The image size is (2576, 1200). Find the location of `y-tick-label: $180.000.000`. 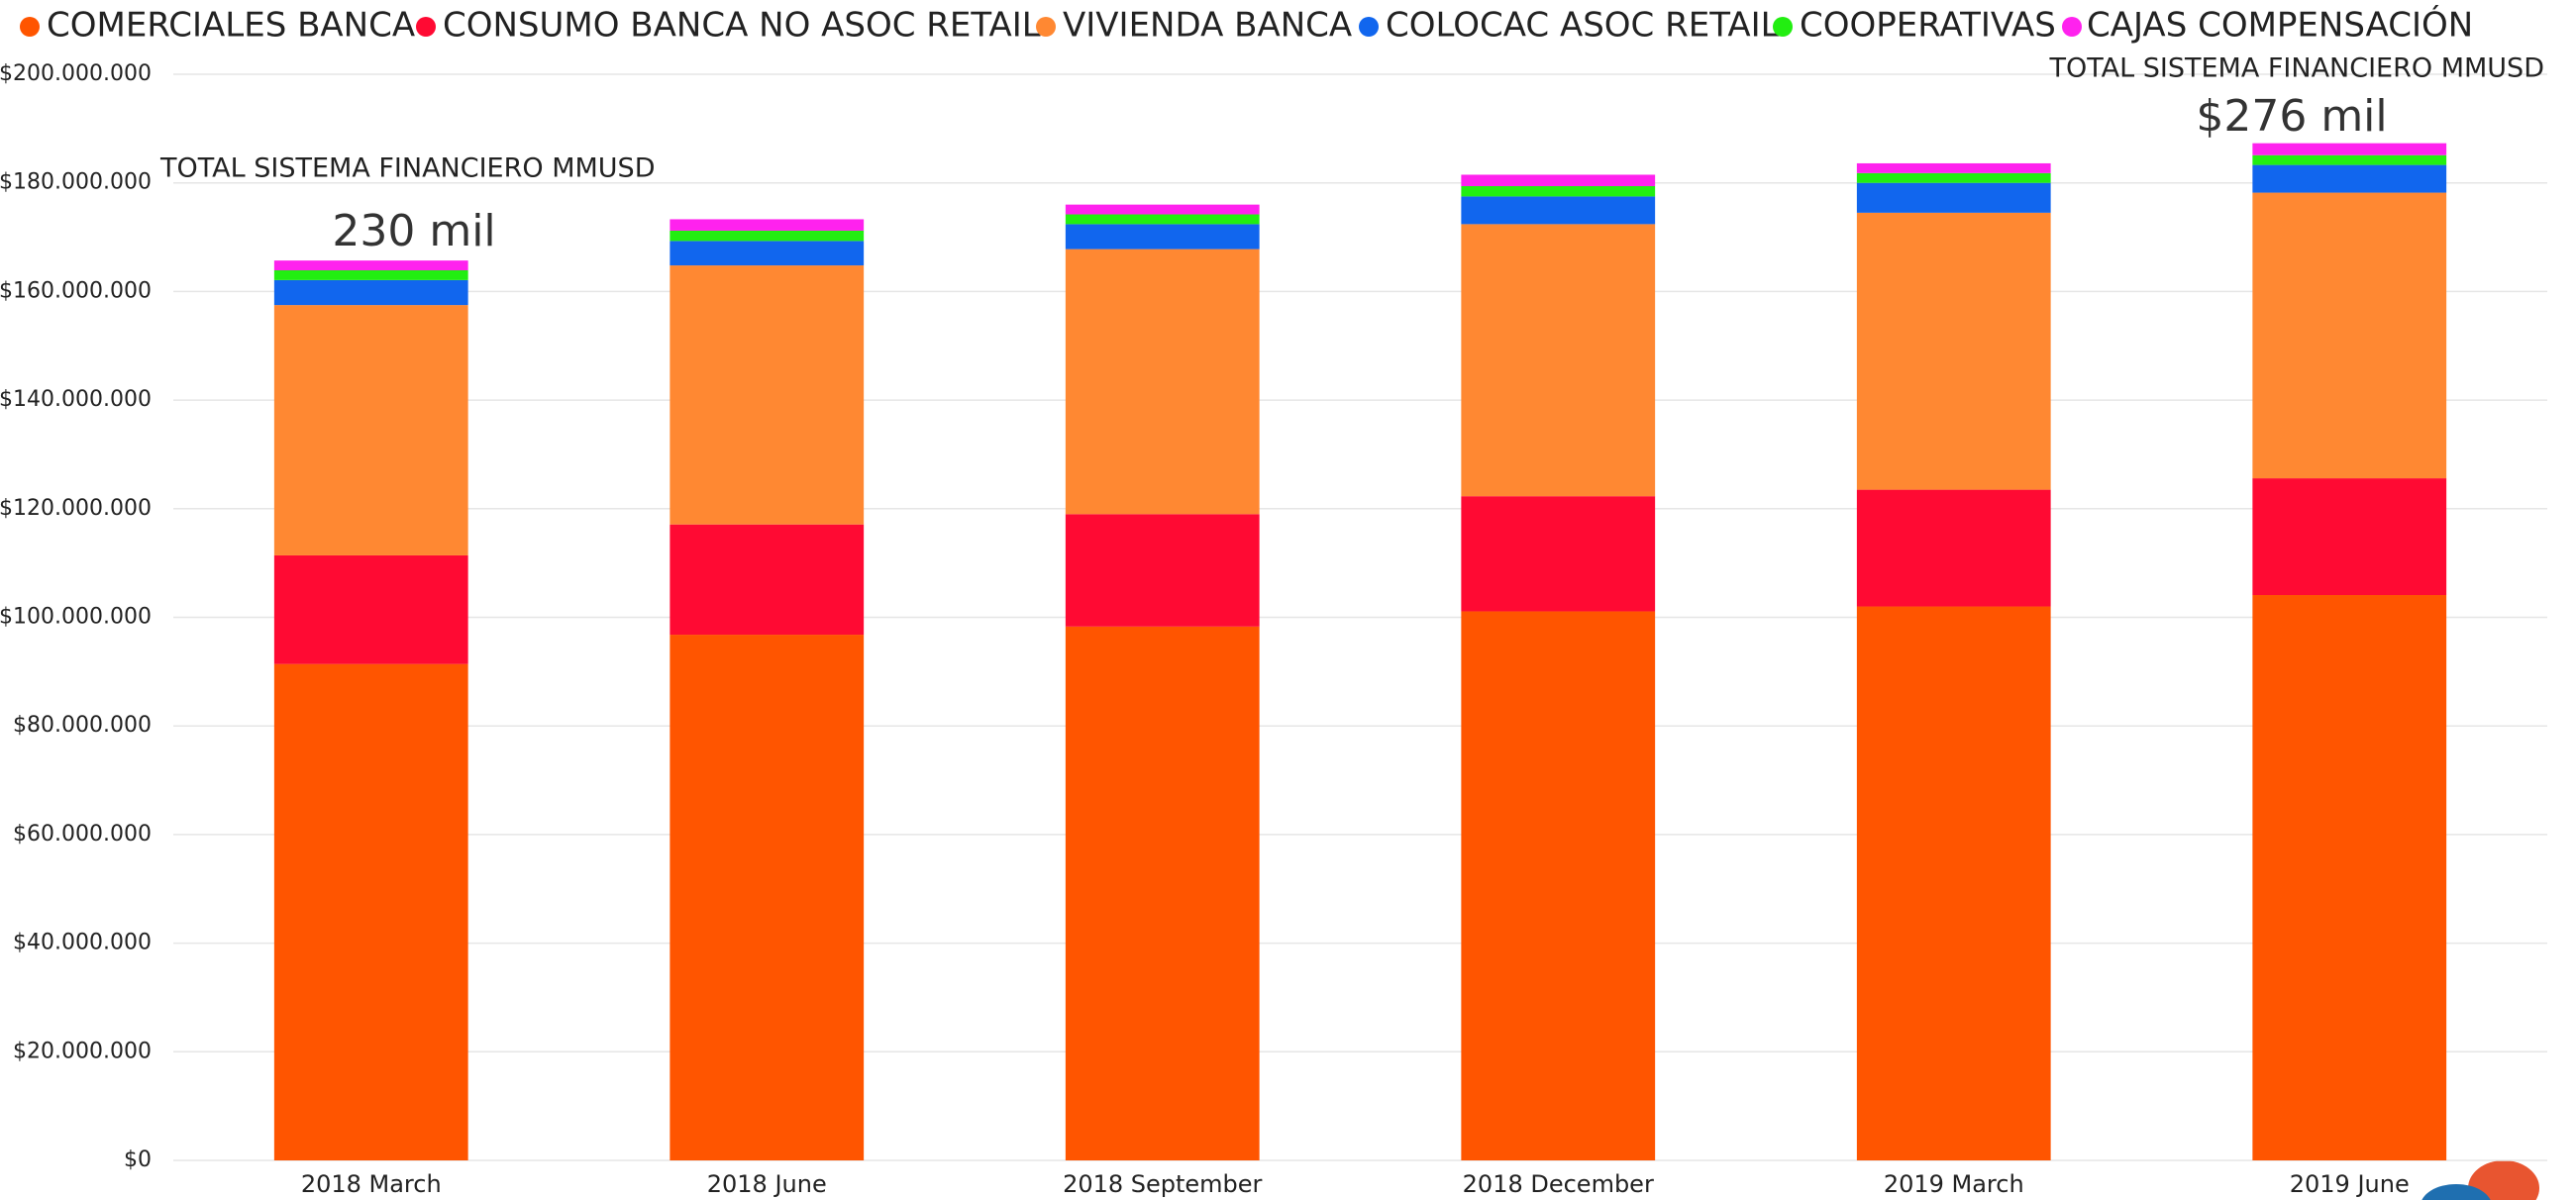

y-tick-label: $180.000.000 is located at coordinates (76, 182).